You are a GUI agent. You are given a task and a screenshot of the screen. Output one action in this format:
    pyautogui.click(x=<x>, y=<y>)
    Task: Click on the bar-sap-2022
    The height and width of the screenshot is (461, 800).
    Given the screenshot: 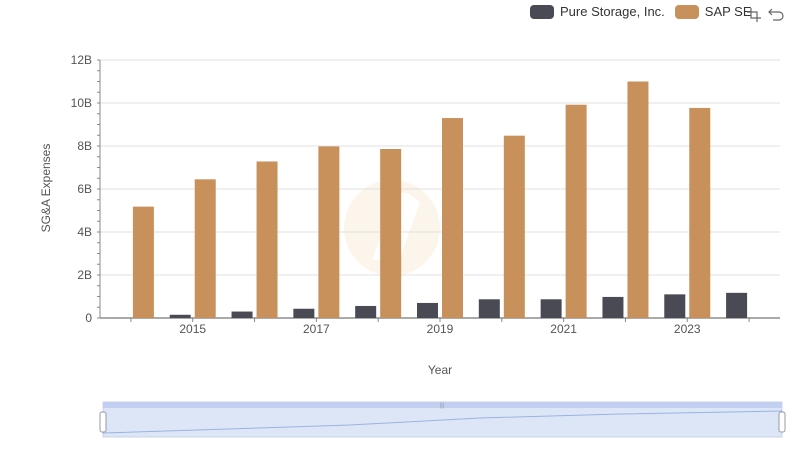 What is the action you would take?
    pyautogui.click(x=638, y=200)
    